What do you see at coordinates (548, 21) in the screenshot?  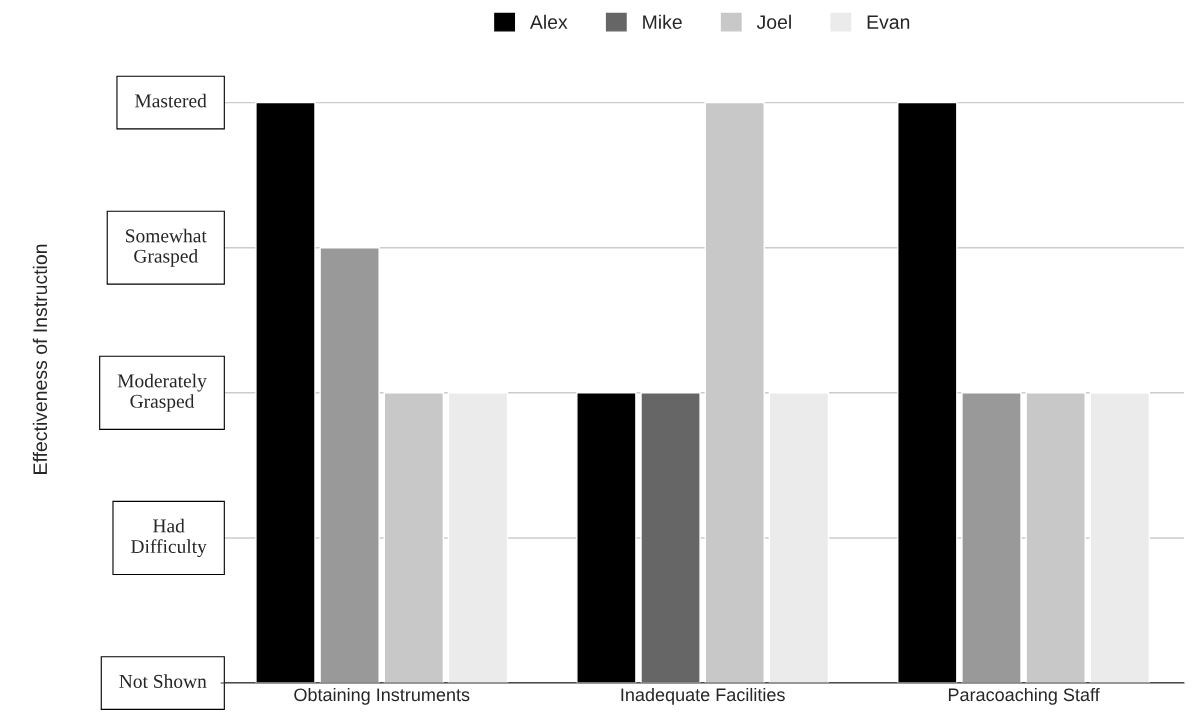 I see `legend-label: Alex` at bounding box center [548, 21].